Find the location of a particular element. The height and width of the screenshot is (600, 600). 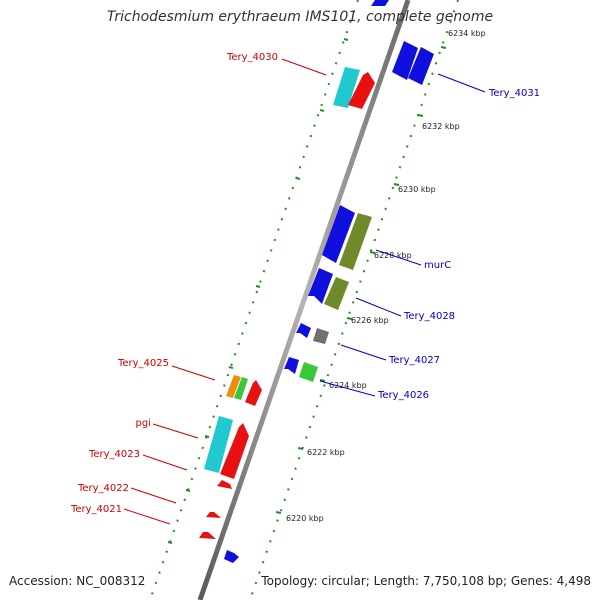

feature-tery-4028-olive is located at coordinates (336, 293).